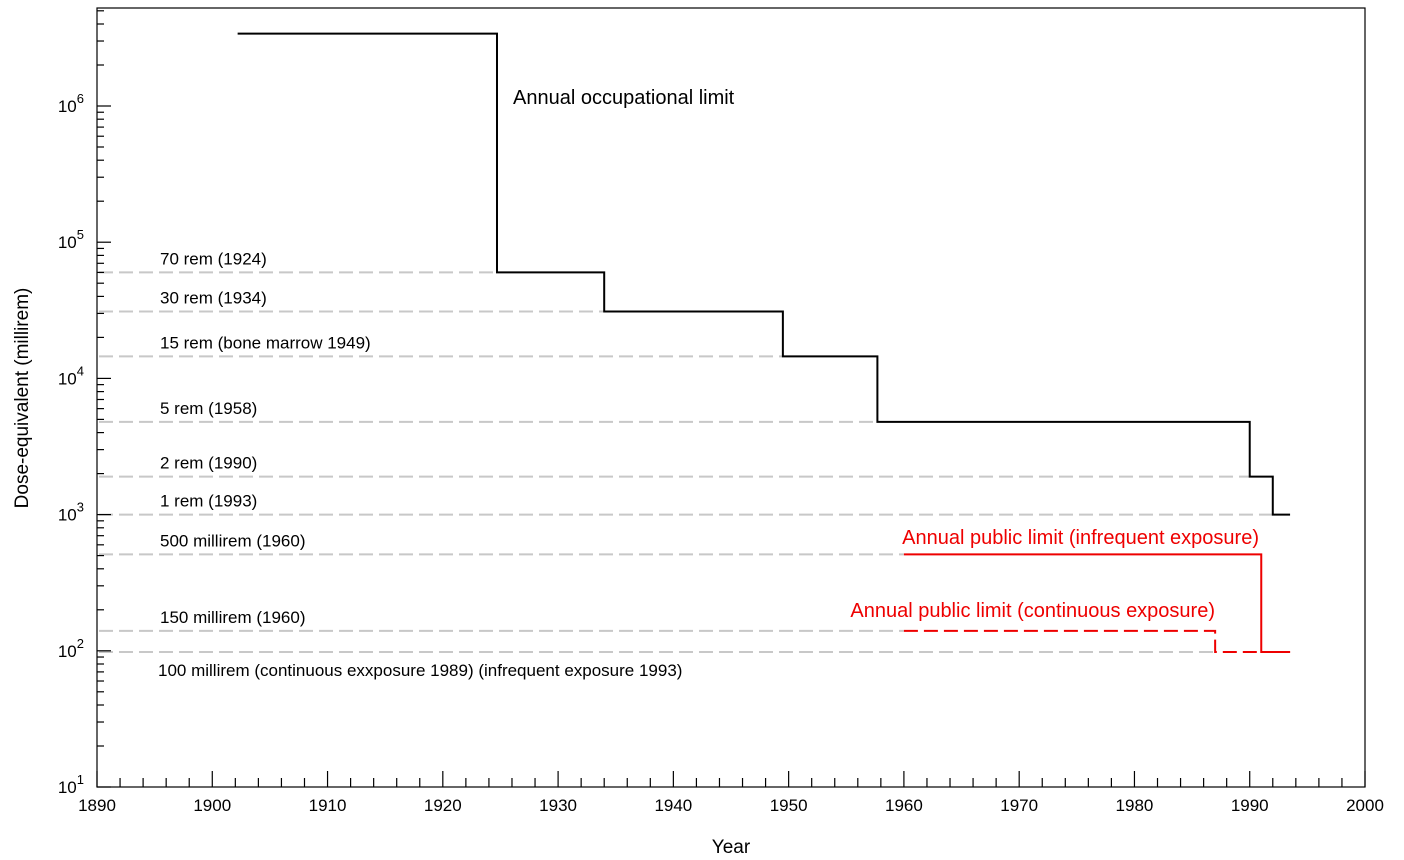  I want to click on y-tick-label-10000: 10⁴, so click(71, 375).